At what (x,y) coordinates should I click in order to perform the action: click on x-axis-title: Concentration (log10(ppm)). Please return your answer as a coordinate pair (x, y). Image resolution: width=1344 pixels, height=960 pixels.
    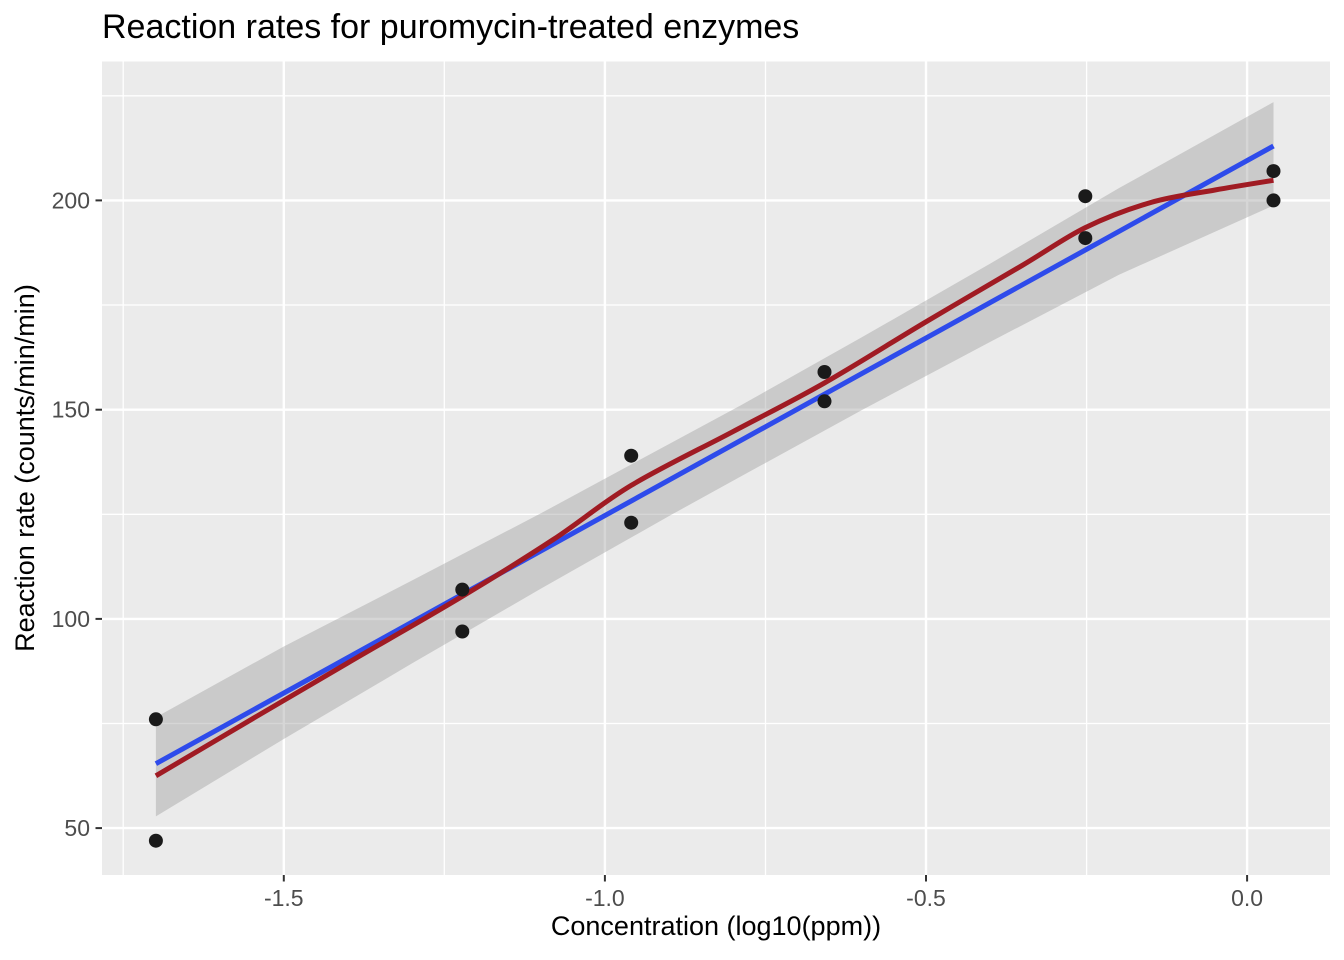
    Looking at the image, I should click on (716, 926).